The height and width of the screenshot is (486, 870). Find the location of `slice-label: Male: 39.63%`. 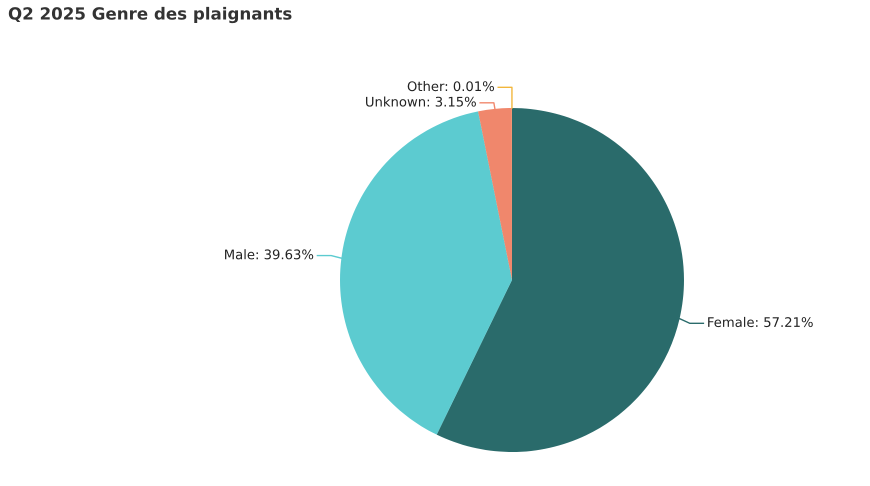

slice-label: Male: 39.63% is located at coordinates (269, 254).